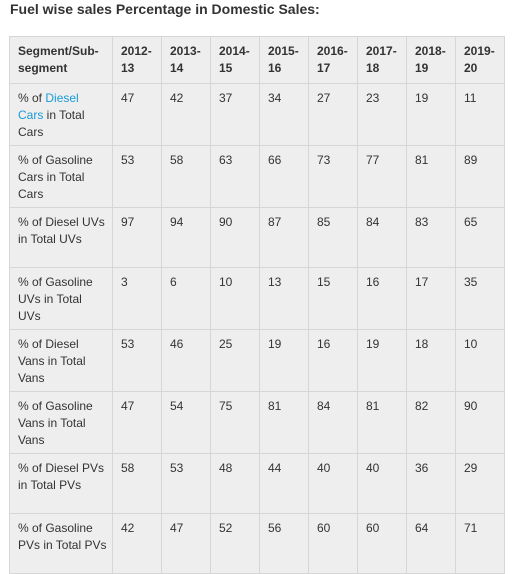 Image resolution: width=515 pixels, height=574 pixels. Describe the element at coordinates (431, 422) in the screenshot. I see `table-cell: 82` at that location.